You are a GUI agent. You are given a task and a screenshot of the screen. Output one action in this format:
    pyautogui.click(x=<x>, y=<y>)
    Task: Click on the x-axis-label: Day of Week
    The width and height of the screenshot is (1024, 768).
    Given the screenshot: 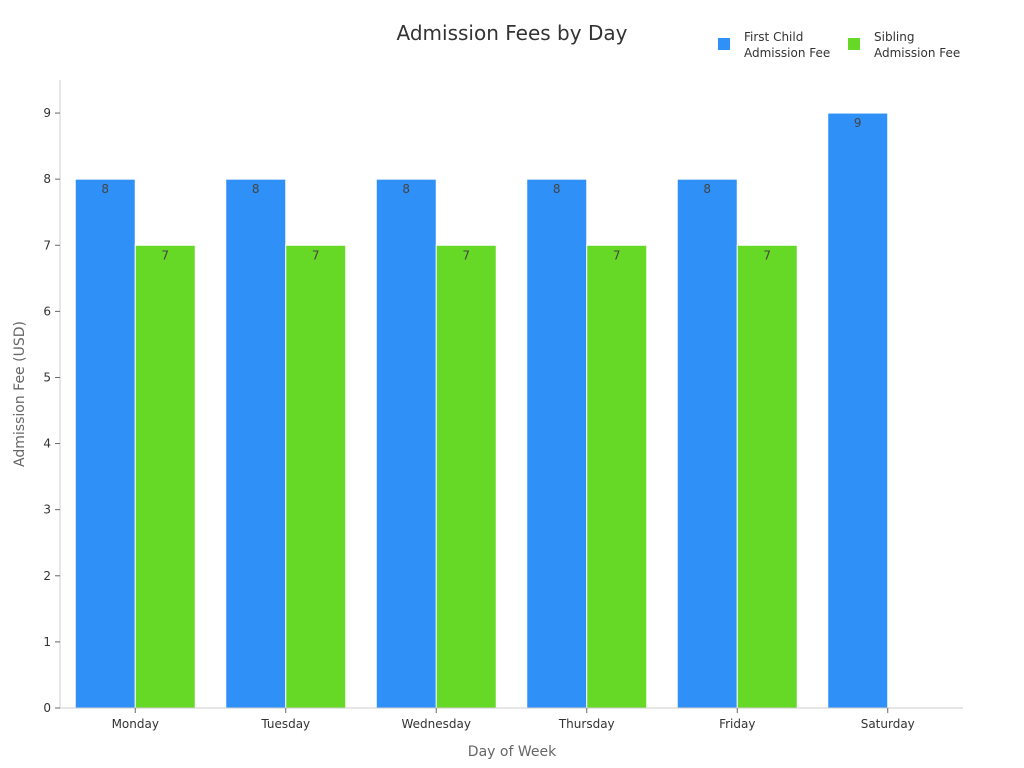 What is the action you would take?
    pyautogui.click(x=512, y=752)
    